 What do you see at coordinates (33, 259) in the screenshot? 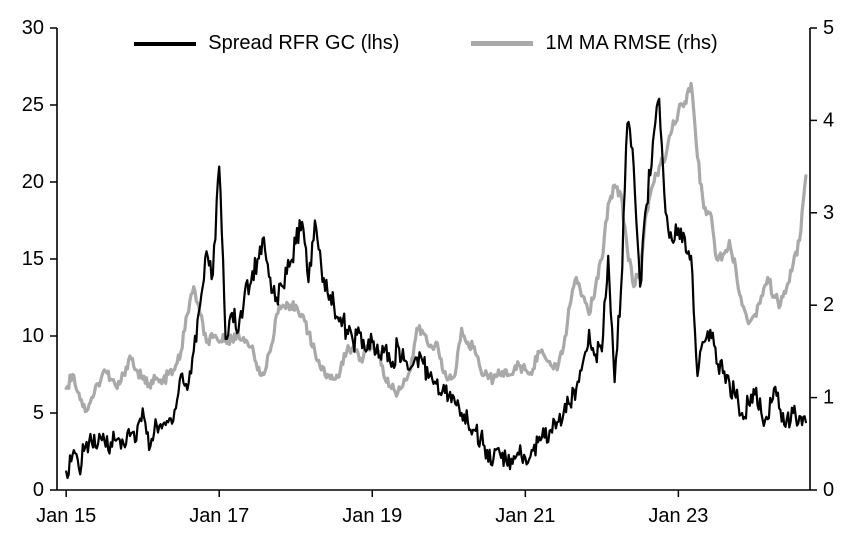
I see `left-axis-tick-label: 15` at bounding box center [33, 259].